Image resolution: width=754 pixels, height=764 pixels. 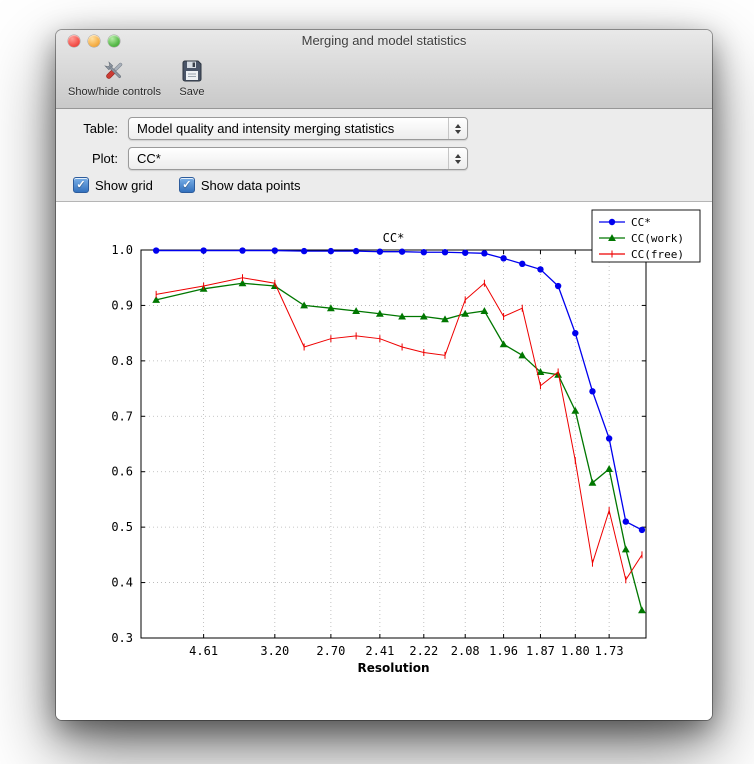 I want to click on window-title: Merging and model statistics, so click(x=384, y=40).